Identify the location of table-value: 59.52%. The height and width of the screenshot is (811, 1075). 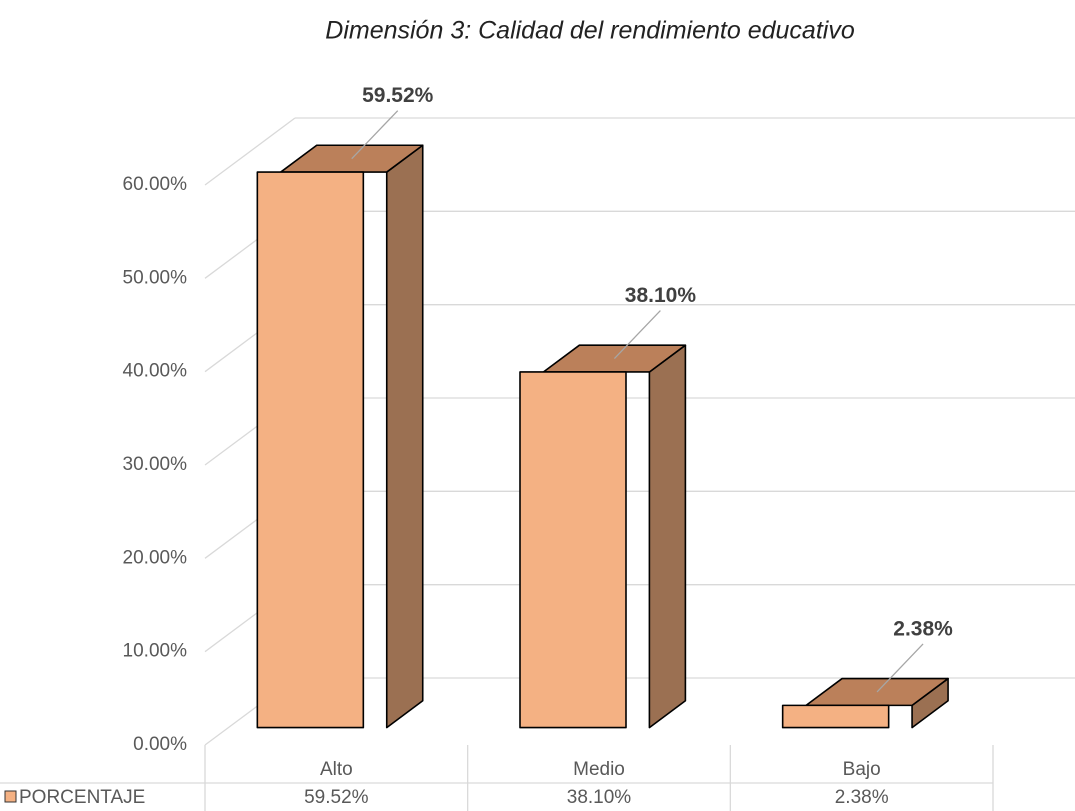
(336, 797).